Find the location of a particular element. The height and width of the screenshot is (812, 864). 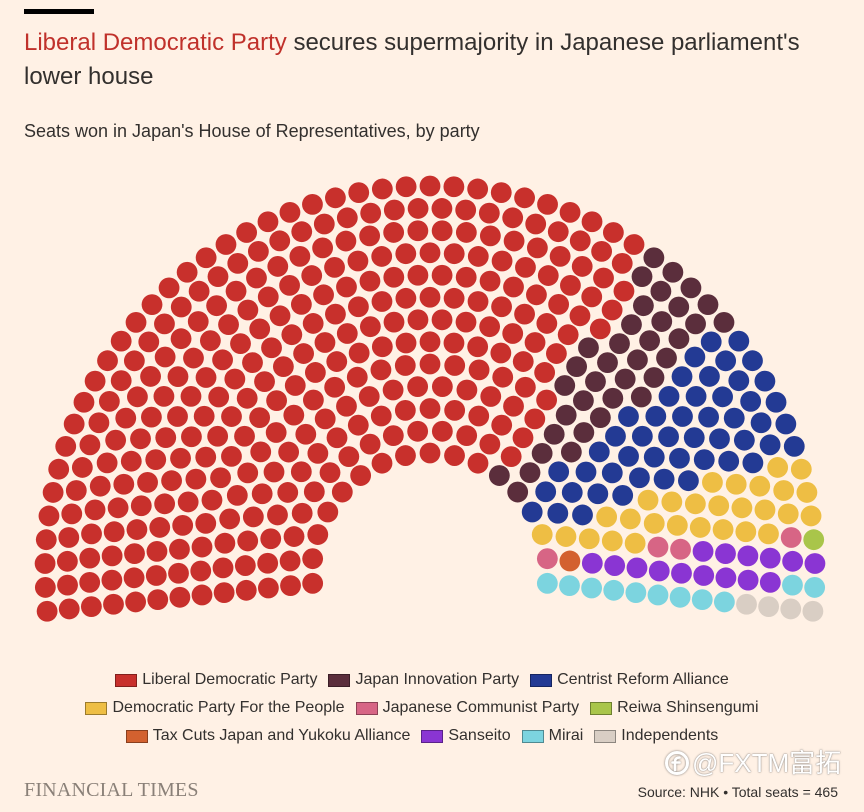

seat-reiwa-shinsengumi is located at coordinates (814, 540).